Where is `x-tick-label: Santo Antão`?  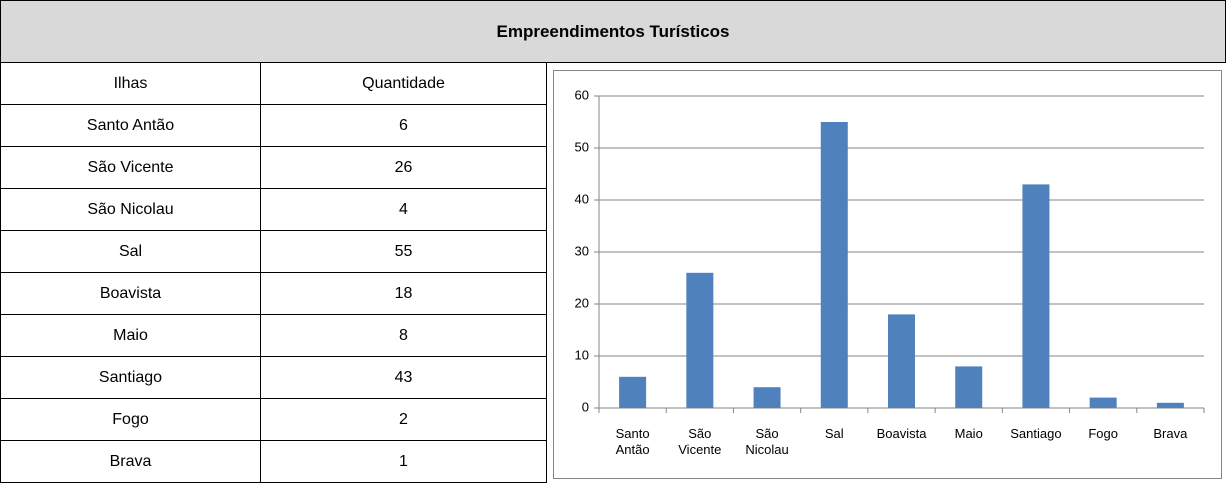 x-tick-label: Santo Antão is located at coordinates (632, 441).